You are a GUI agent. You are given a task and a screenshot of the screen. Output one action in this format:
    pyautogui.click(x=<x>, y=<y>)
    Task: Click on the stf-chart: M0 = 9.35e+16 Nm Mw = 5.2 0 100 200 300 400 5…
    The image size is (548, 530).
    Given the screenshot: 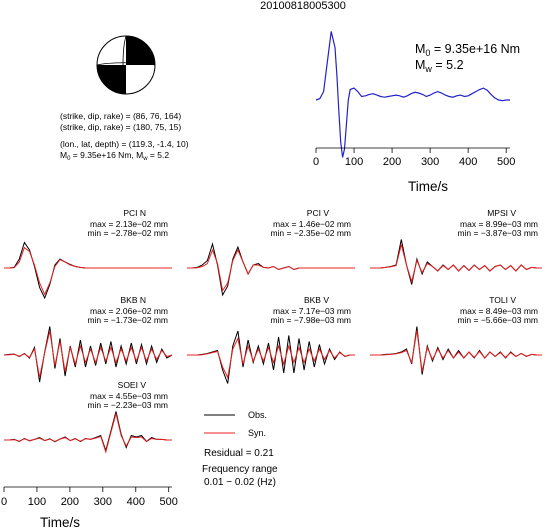 What is the action you would take?
    pyautogui.click(x=416, y=112)
    